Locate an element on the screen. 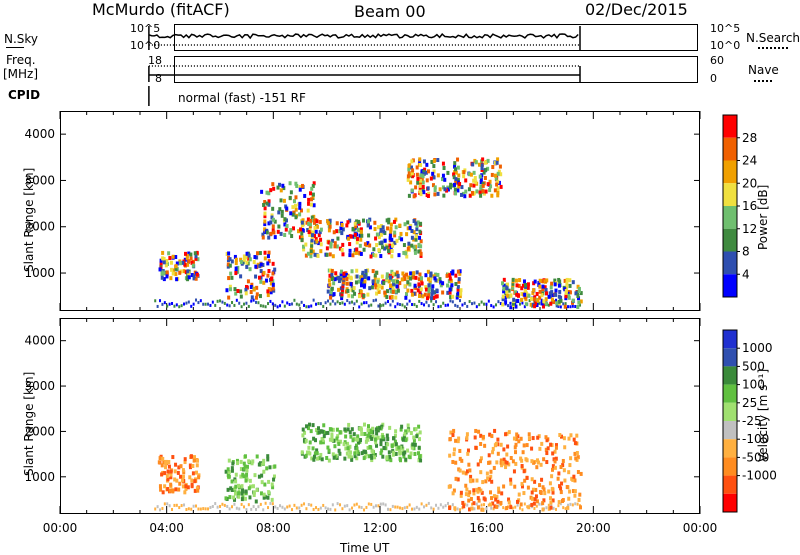  colorbar-tick-label: 25 is located at coordinates (749, 403).